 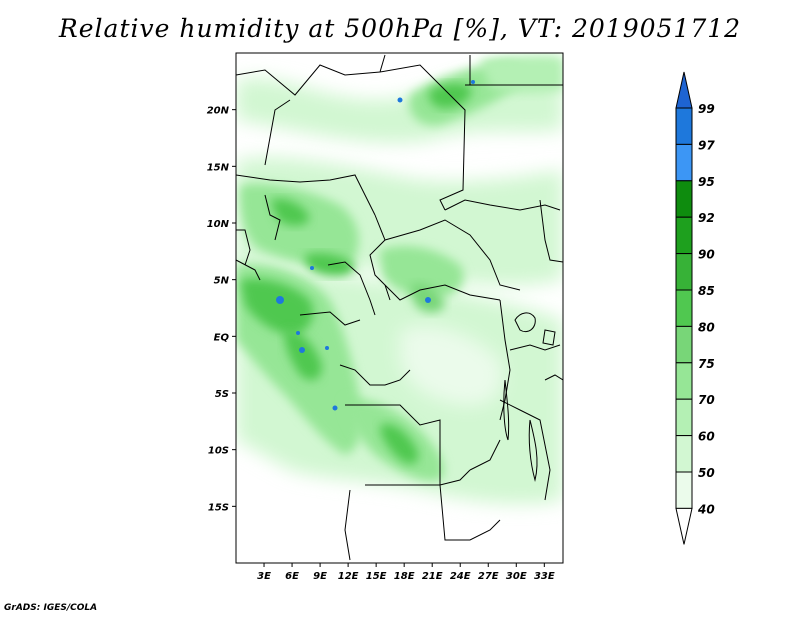 What do you see at coordinates (399, 444) in the screenshot?
I see `rh-core-angola` at bounding box center [399, 444].